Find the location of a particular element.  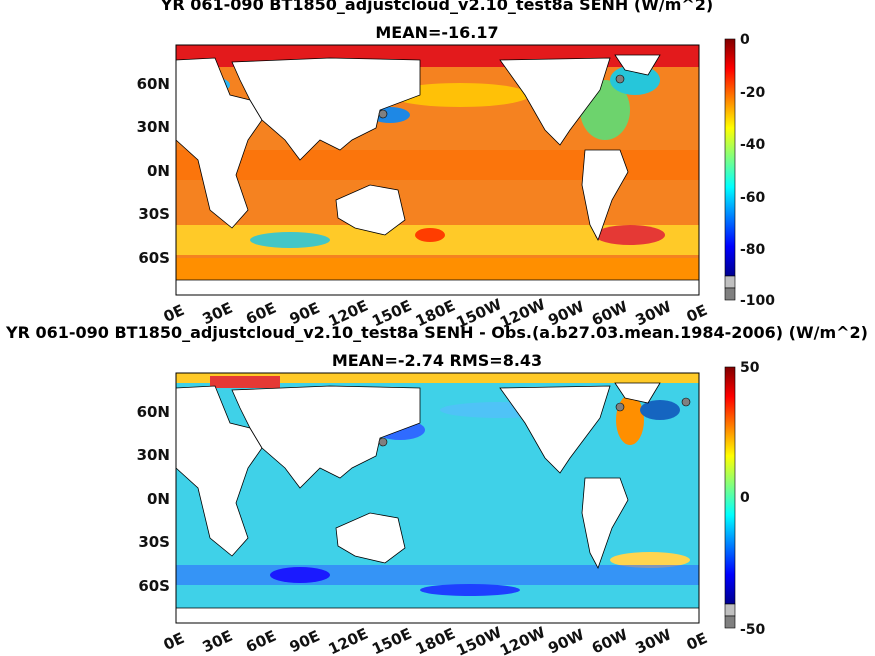

bottom-xtick-5: 150E is located at coordinates (391, 640).